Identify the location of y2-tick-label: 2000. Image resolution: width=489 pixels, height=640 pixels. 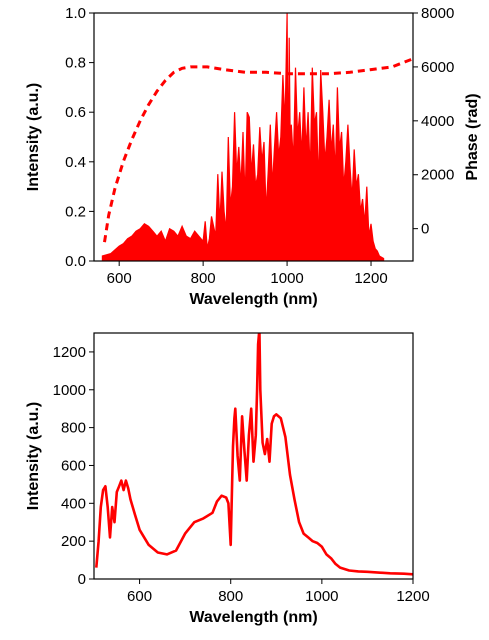
(437, 175).